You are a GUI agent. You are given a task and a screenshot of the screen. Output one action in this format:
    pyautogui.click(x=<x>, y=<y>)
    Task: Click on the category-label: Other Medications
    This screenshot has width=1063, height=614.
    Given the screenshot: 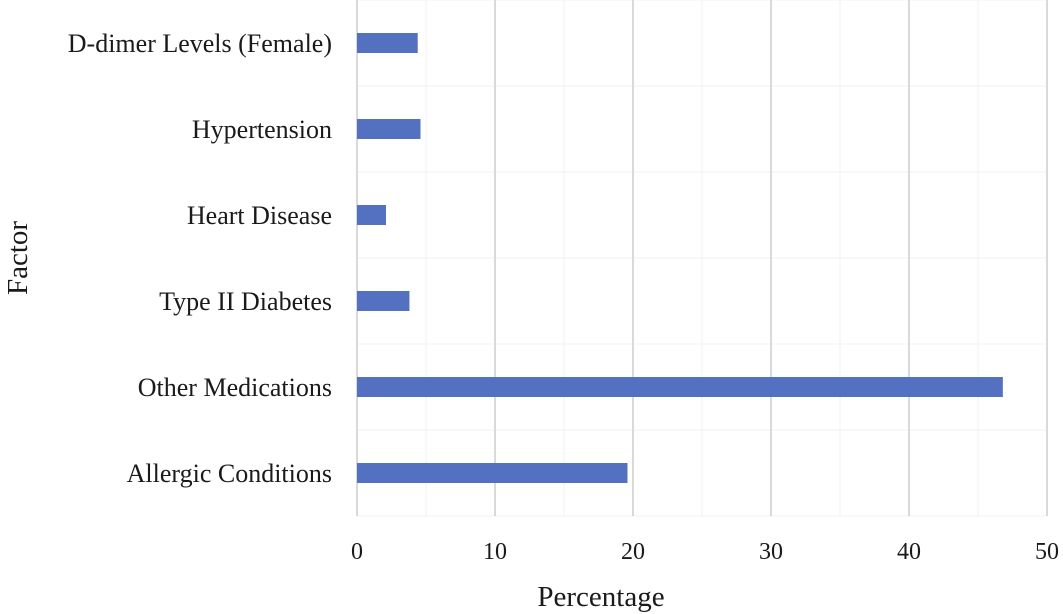 What is the action you would take?
    pyautogui.click(x=235, y=387)
    